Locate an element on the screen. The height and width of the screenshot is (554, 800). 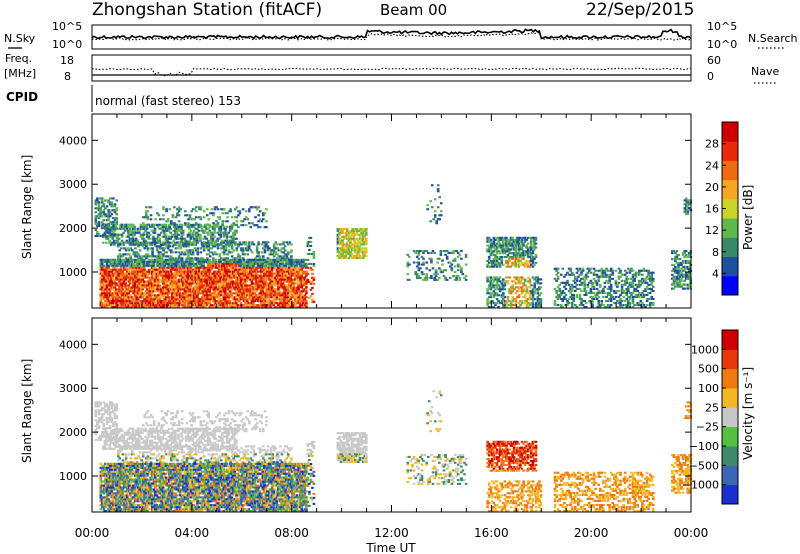
cpid-mode-text: normal (fast stereo) 153 is located at coordinates (168, 101).